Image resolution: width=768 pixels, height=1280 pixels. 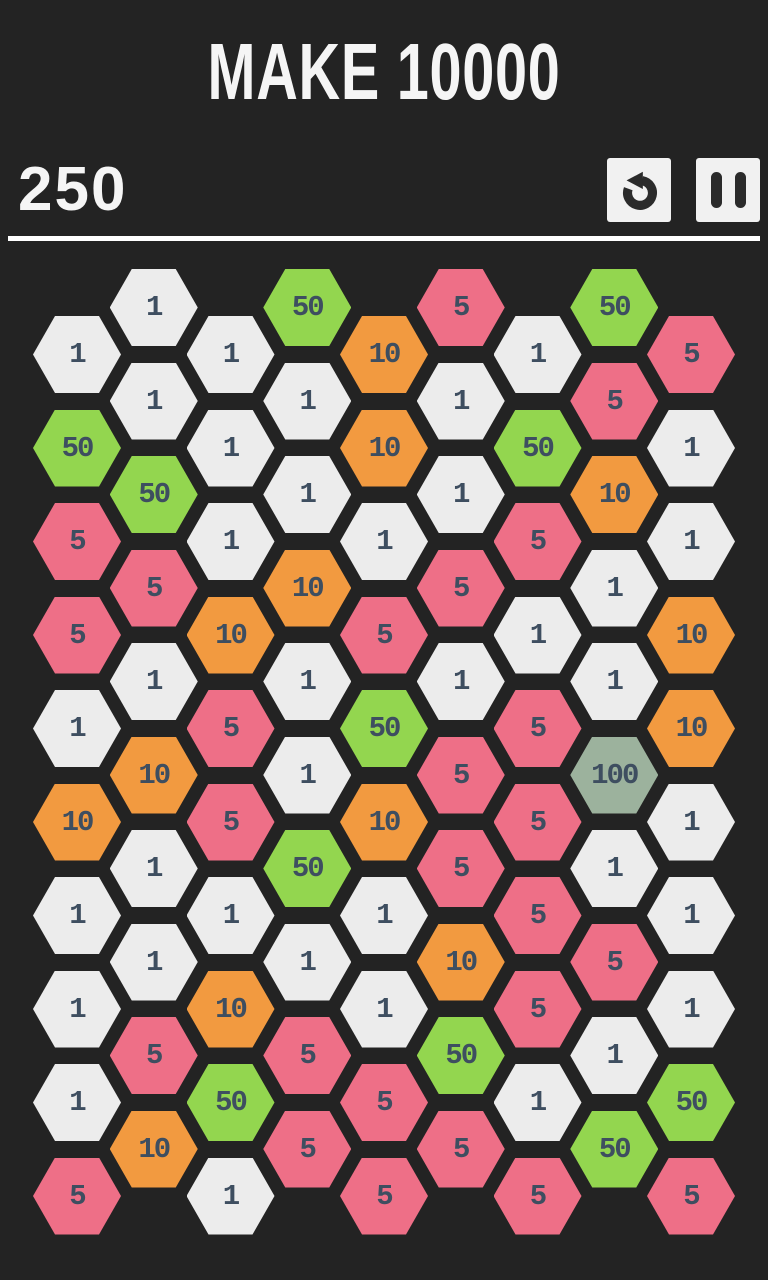 What do you see at coordinates (384, 238) in the screenshot?
I see `divider-line` at bounding box center [384, 238].